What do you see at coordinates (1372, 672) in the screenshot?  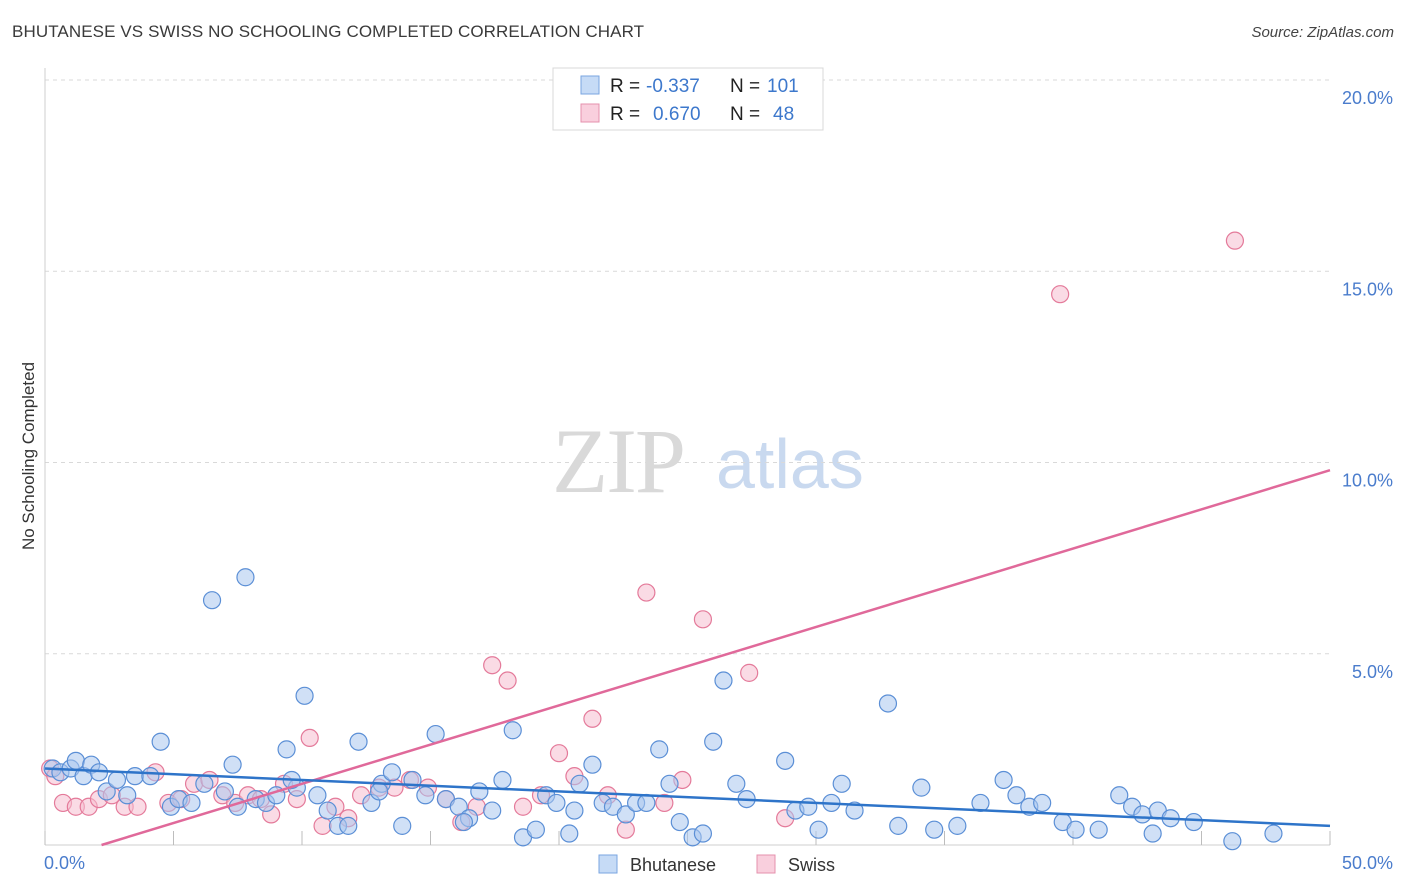 I see `y-tick-label-0: 5.0%` at bounding box center [1372, 672].